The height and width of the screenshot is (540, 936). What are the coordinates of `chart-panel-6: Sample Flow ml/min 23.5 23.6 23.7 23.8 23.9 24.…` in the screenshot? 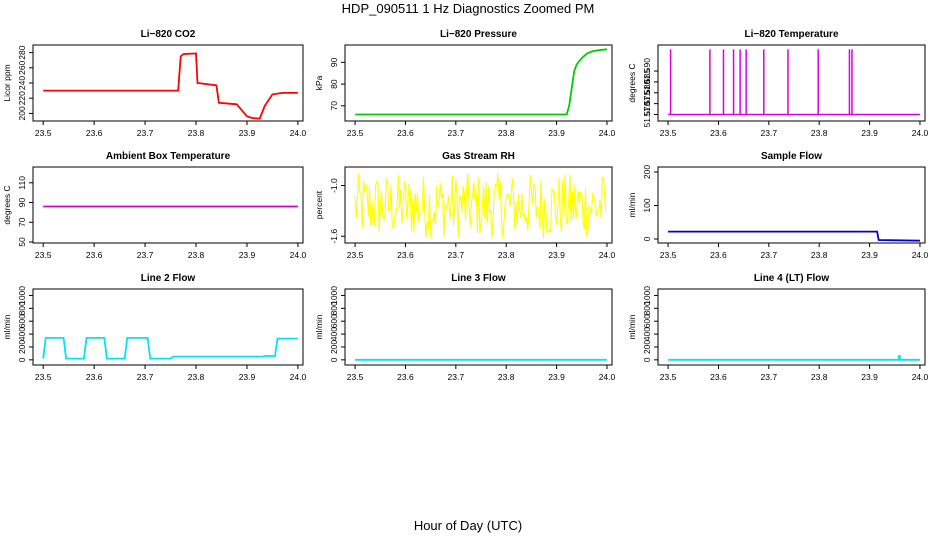 It's located at (778, 205).